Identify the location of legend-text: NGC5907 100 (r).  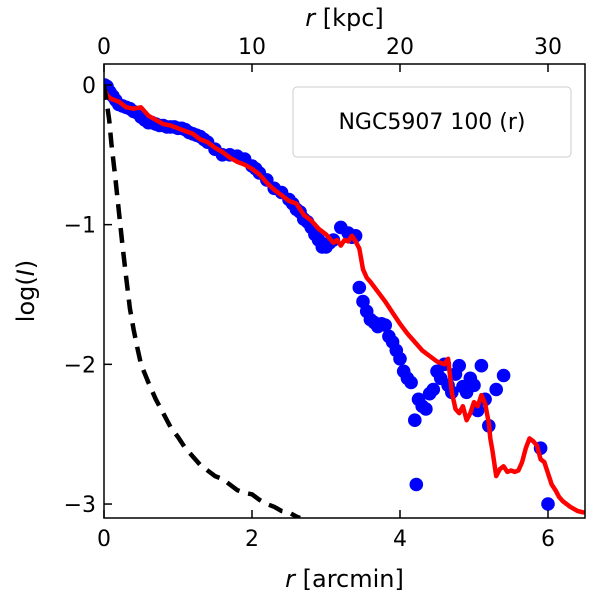
(431, 122).